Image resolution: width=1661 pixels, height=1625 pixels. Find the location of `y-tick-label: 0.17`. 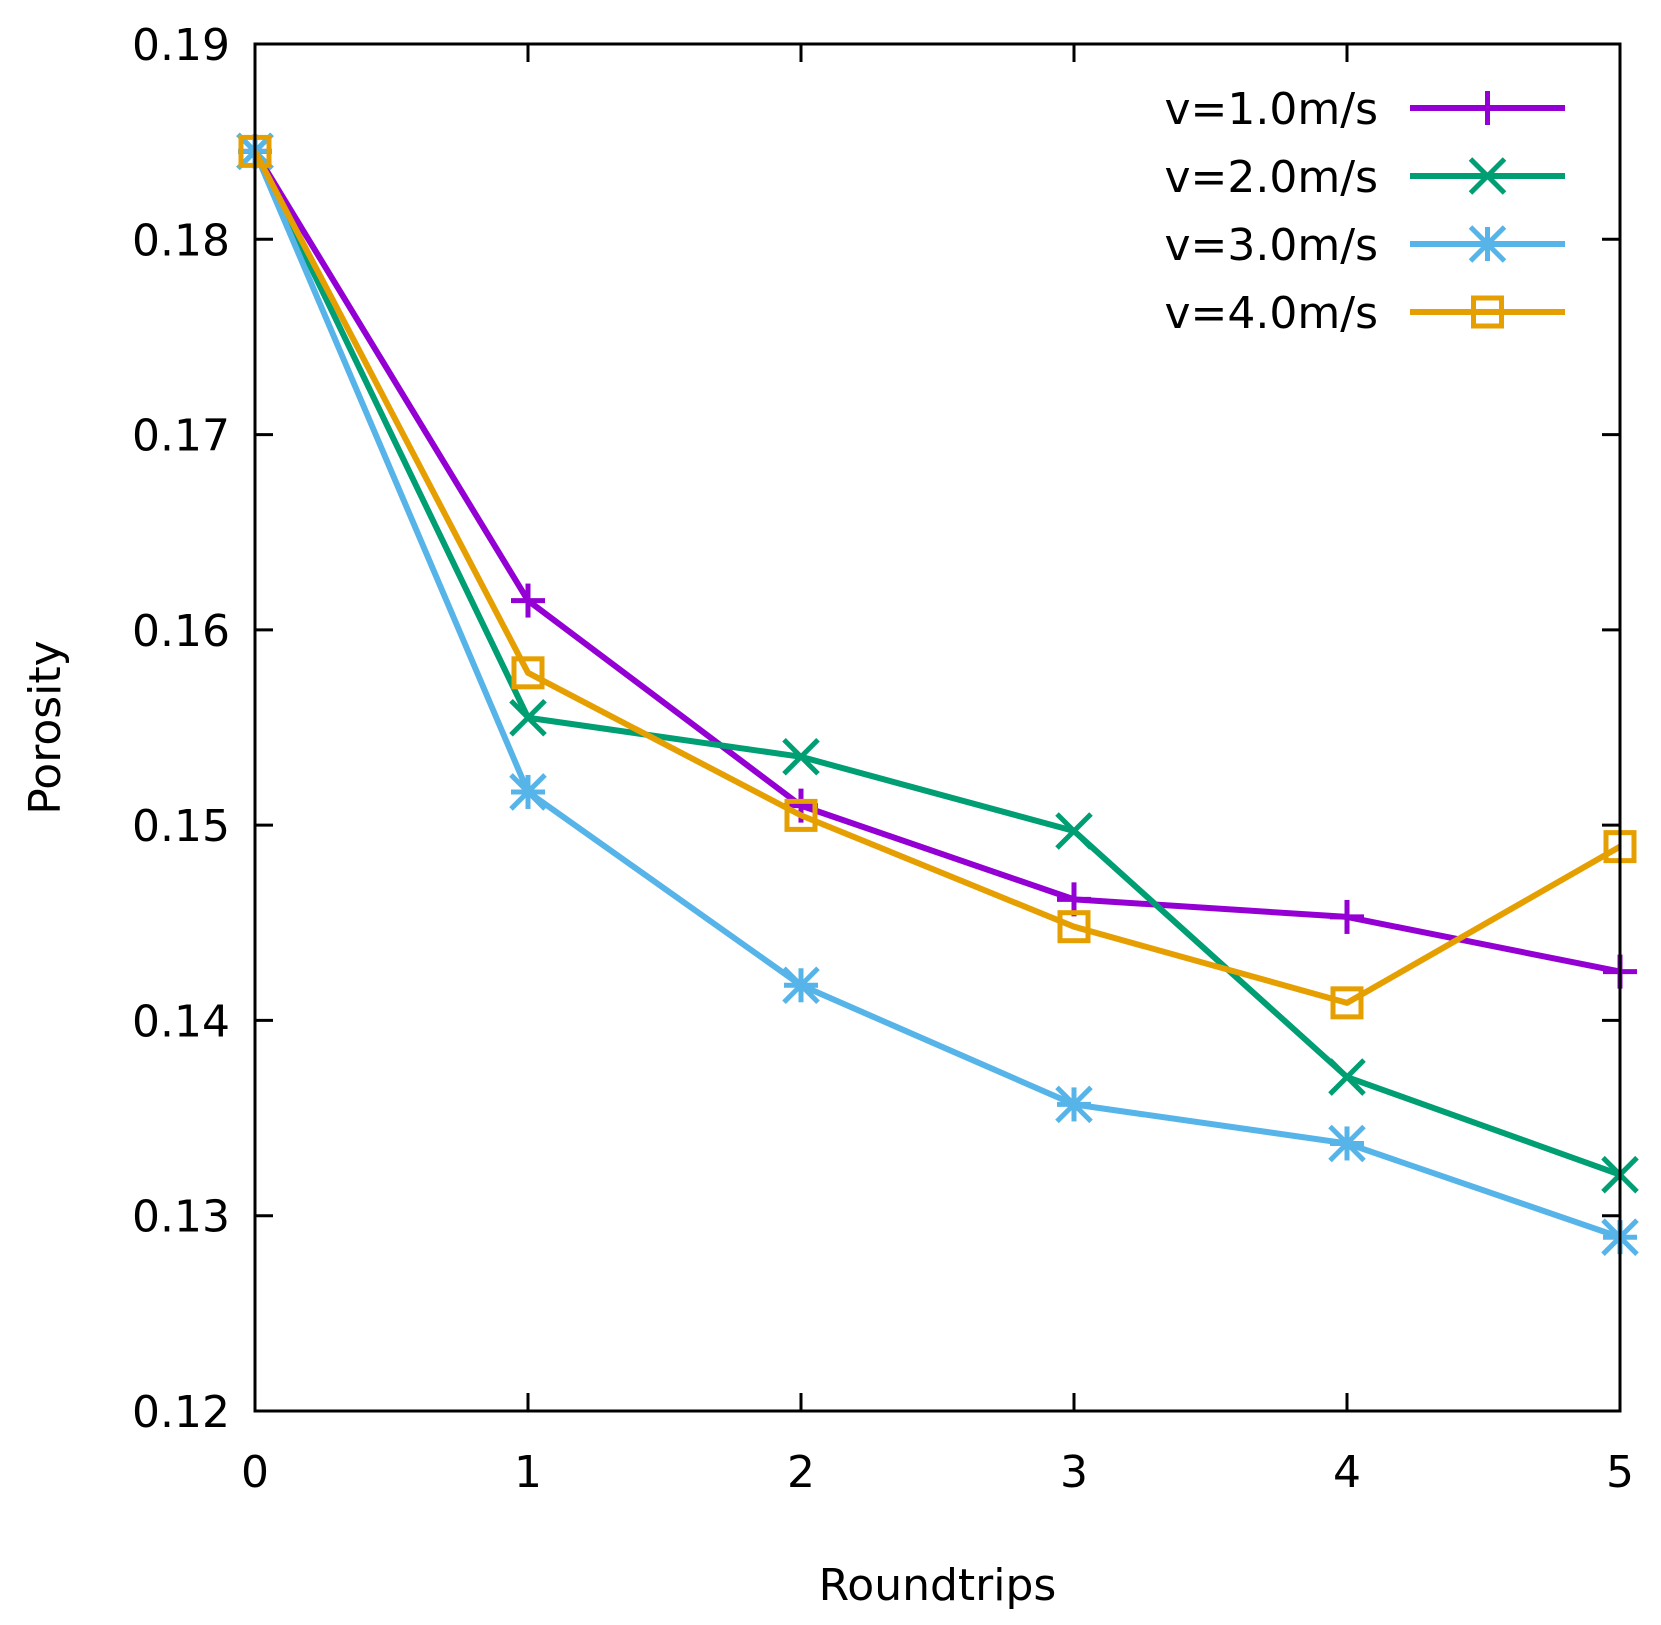

y-tick-label: 0.17 is located at coordinates (181, 436).